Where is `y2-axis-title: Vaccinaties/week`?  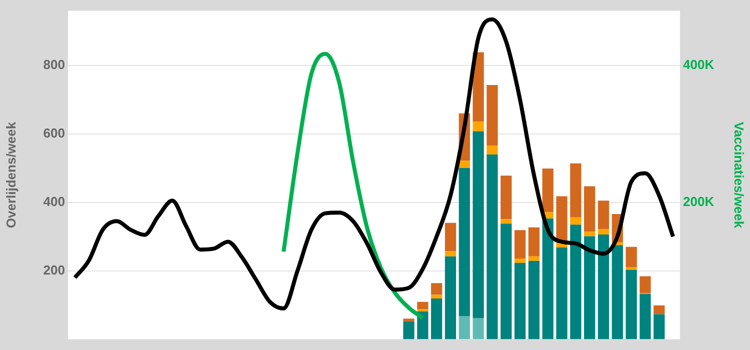
y2-axis-title: Vaccinaties/week is located at coordinates (739, 175).